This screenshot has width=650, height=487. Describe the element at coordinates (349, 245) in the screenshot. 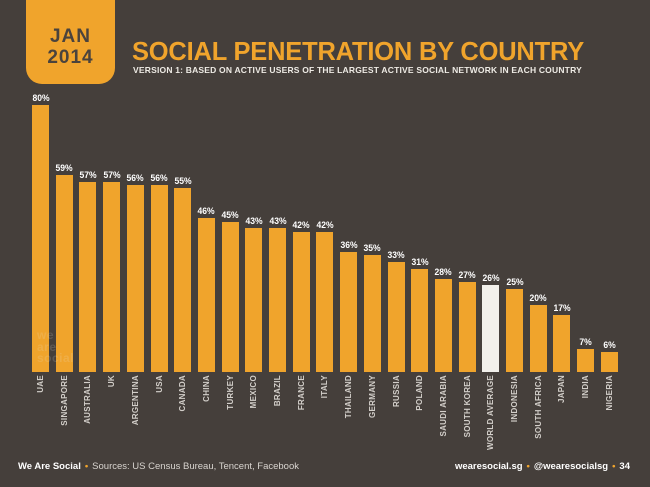

I see `bar-value-label: 36%` at that location.